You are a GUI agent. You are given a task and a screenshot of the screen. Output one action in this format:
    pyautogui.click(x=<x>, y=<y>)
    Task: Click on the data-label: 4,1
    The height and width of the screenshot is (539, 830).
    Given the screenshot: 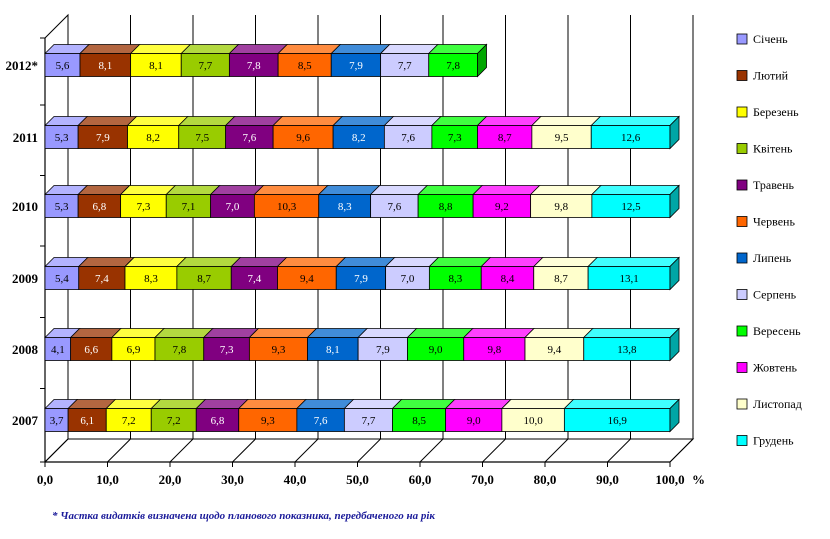 What is the action you would take?
    pyautogui.click(x=58, y=350)
    